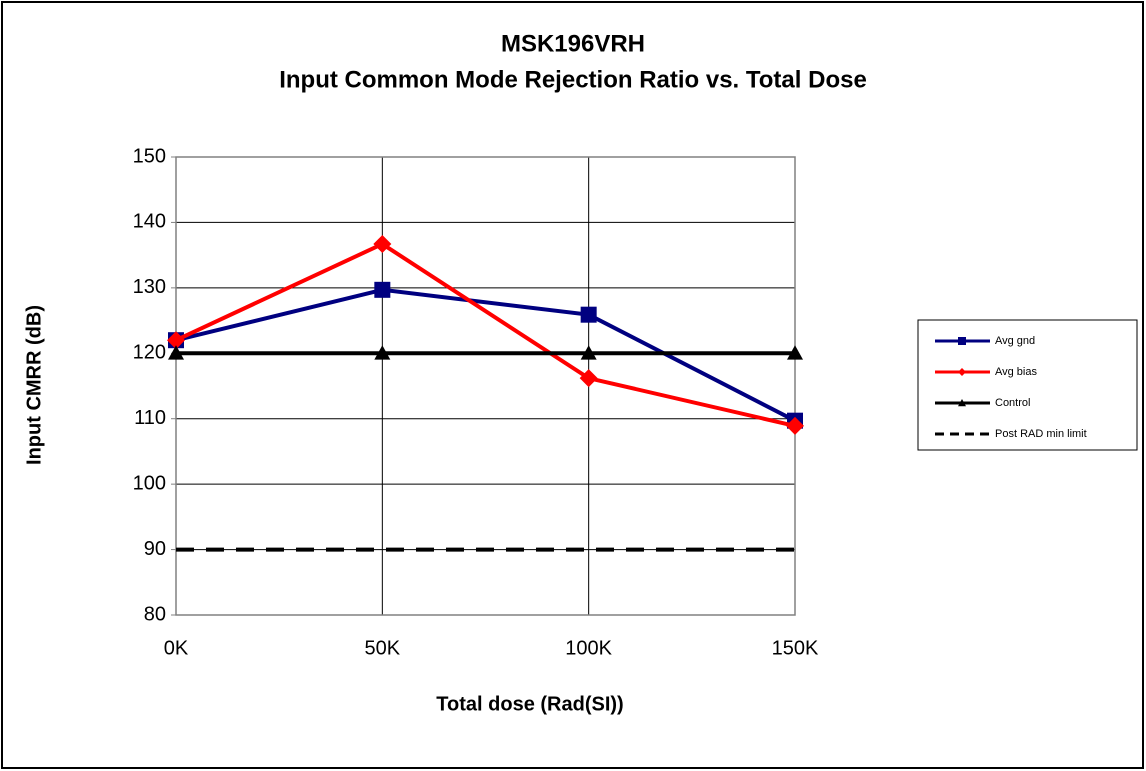 The image size is (1146, 771). What do you see at coordinates (1015, 341) in the screenshot?
I see `legend-label: Avg gnd` at bounding box center [1015, 341].